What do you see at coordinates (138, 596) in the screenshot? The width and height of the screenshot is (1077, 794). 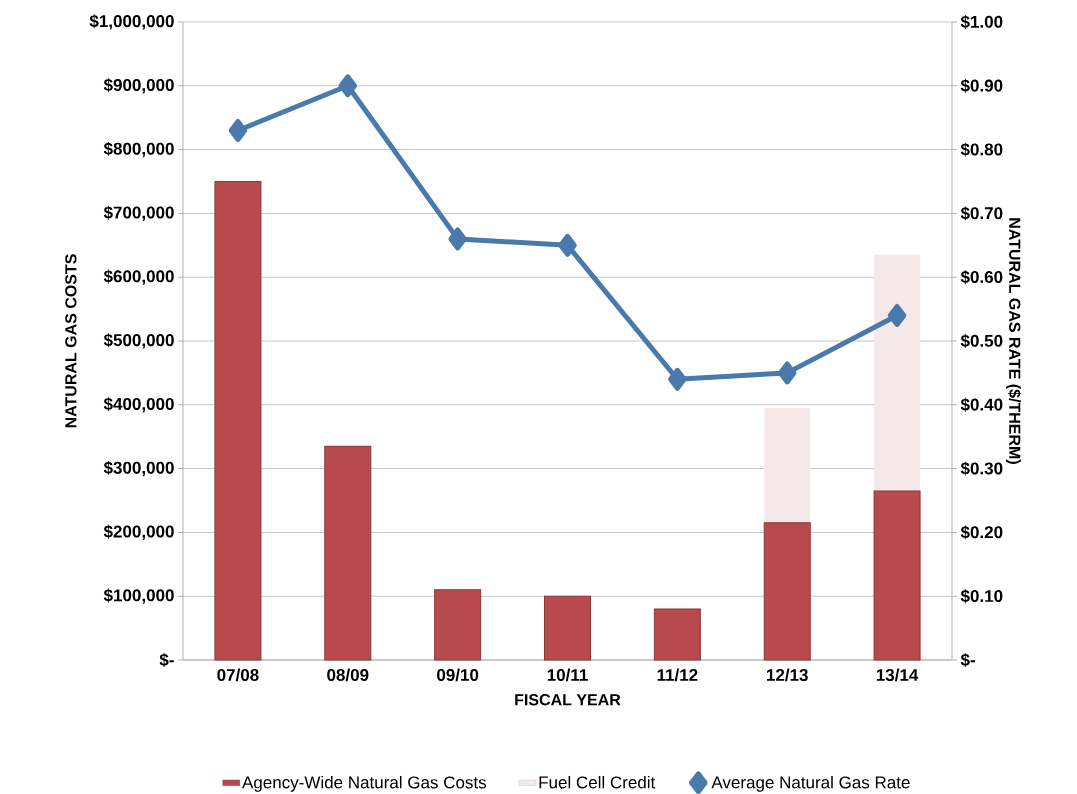 I see `y-tick-label: $100,000` at bounding box center [138, 596].